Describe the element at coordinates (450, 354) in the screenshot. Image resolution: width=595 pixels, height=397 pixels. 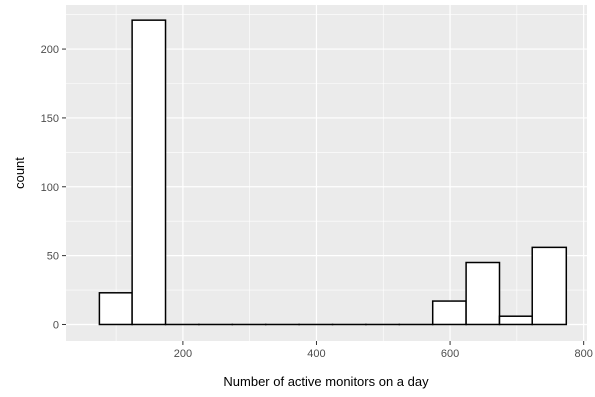
I see `x-tick-label: 600` at that location.